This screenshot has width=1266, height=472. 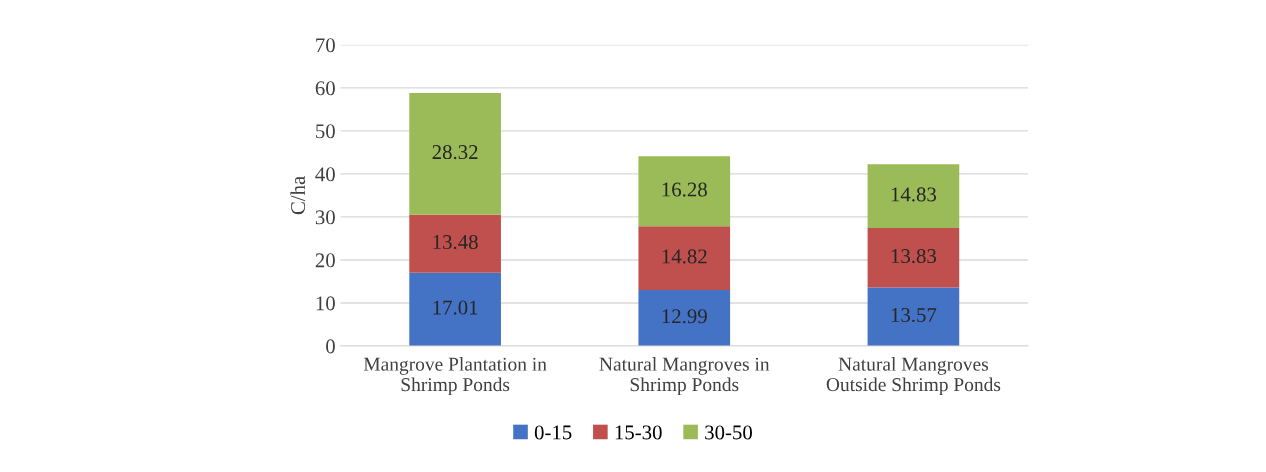 I want to click on y-tick-label: 70, so click(x=325, y=45).